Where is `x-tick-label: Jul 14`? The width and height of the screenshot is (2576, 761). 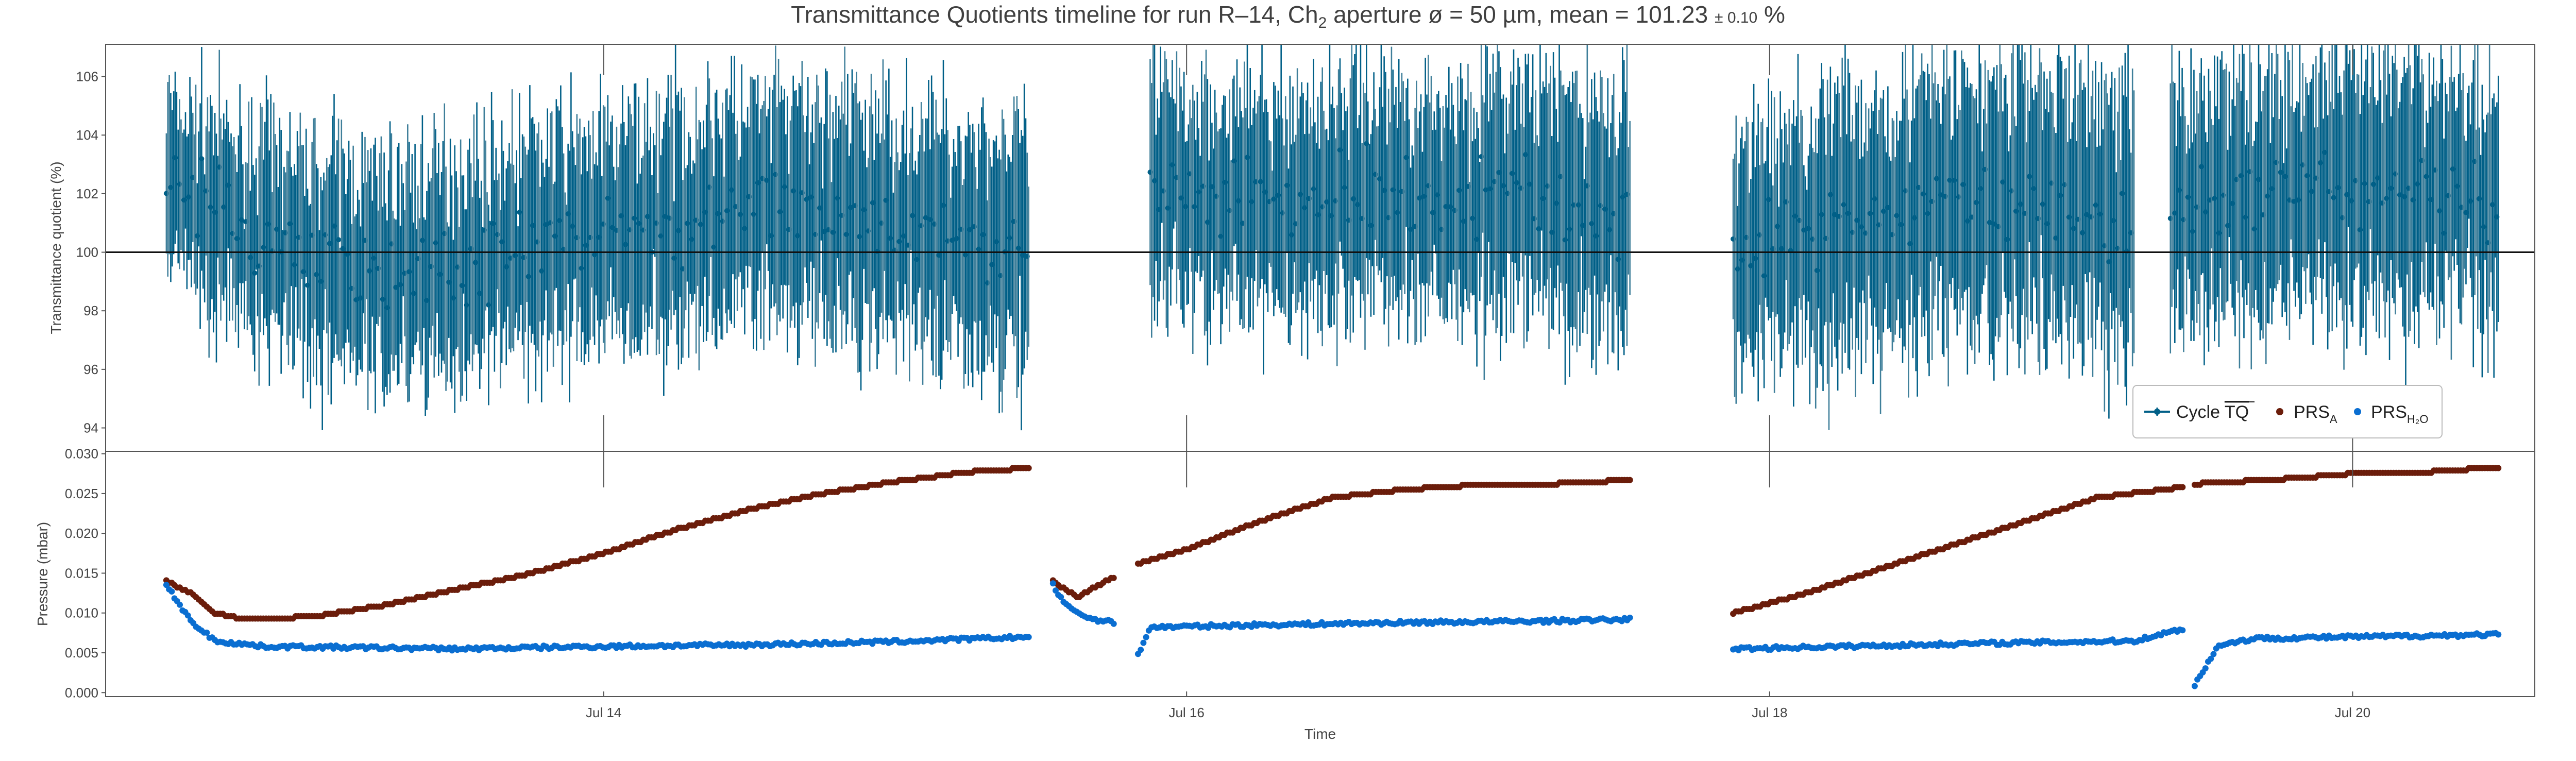
x-tick-label: Jul 14 is located at coordinates (603, 712).